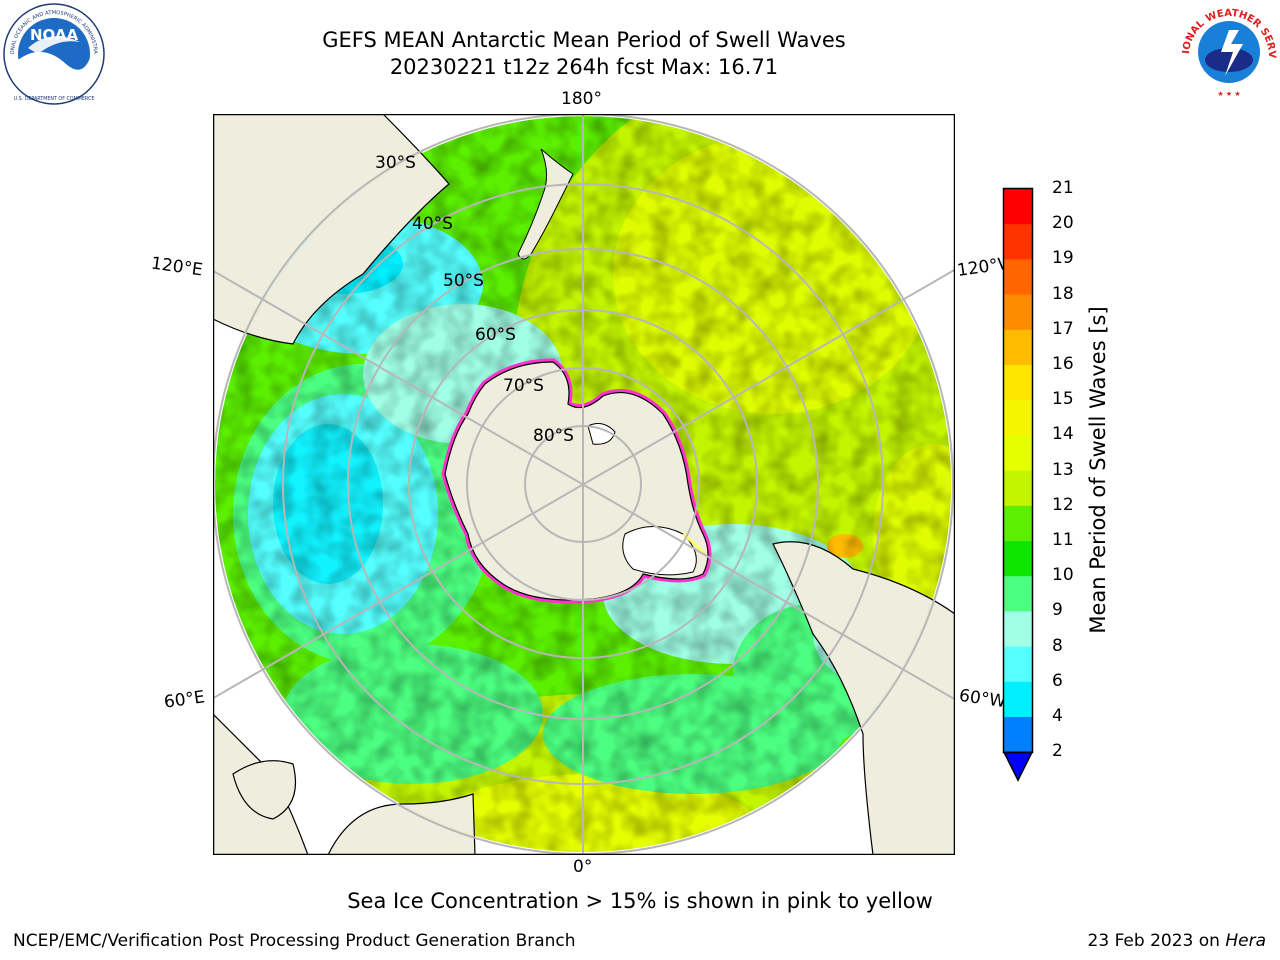 The image size is (1280, 960). Describe the element at coordinates (395, 163) in the screenshot. I see `lat-label-30s: 30°S` at that location.